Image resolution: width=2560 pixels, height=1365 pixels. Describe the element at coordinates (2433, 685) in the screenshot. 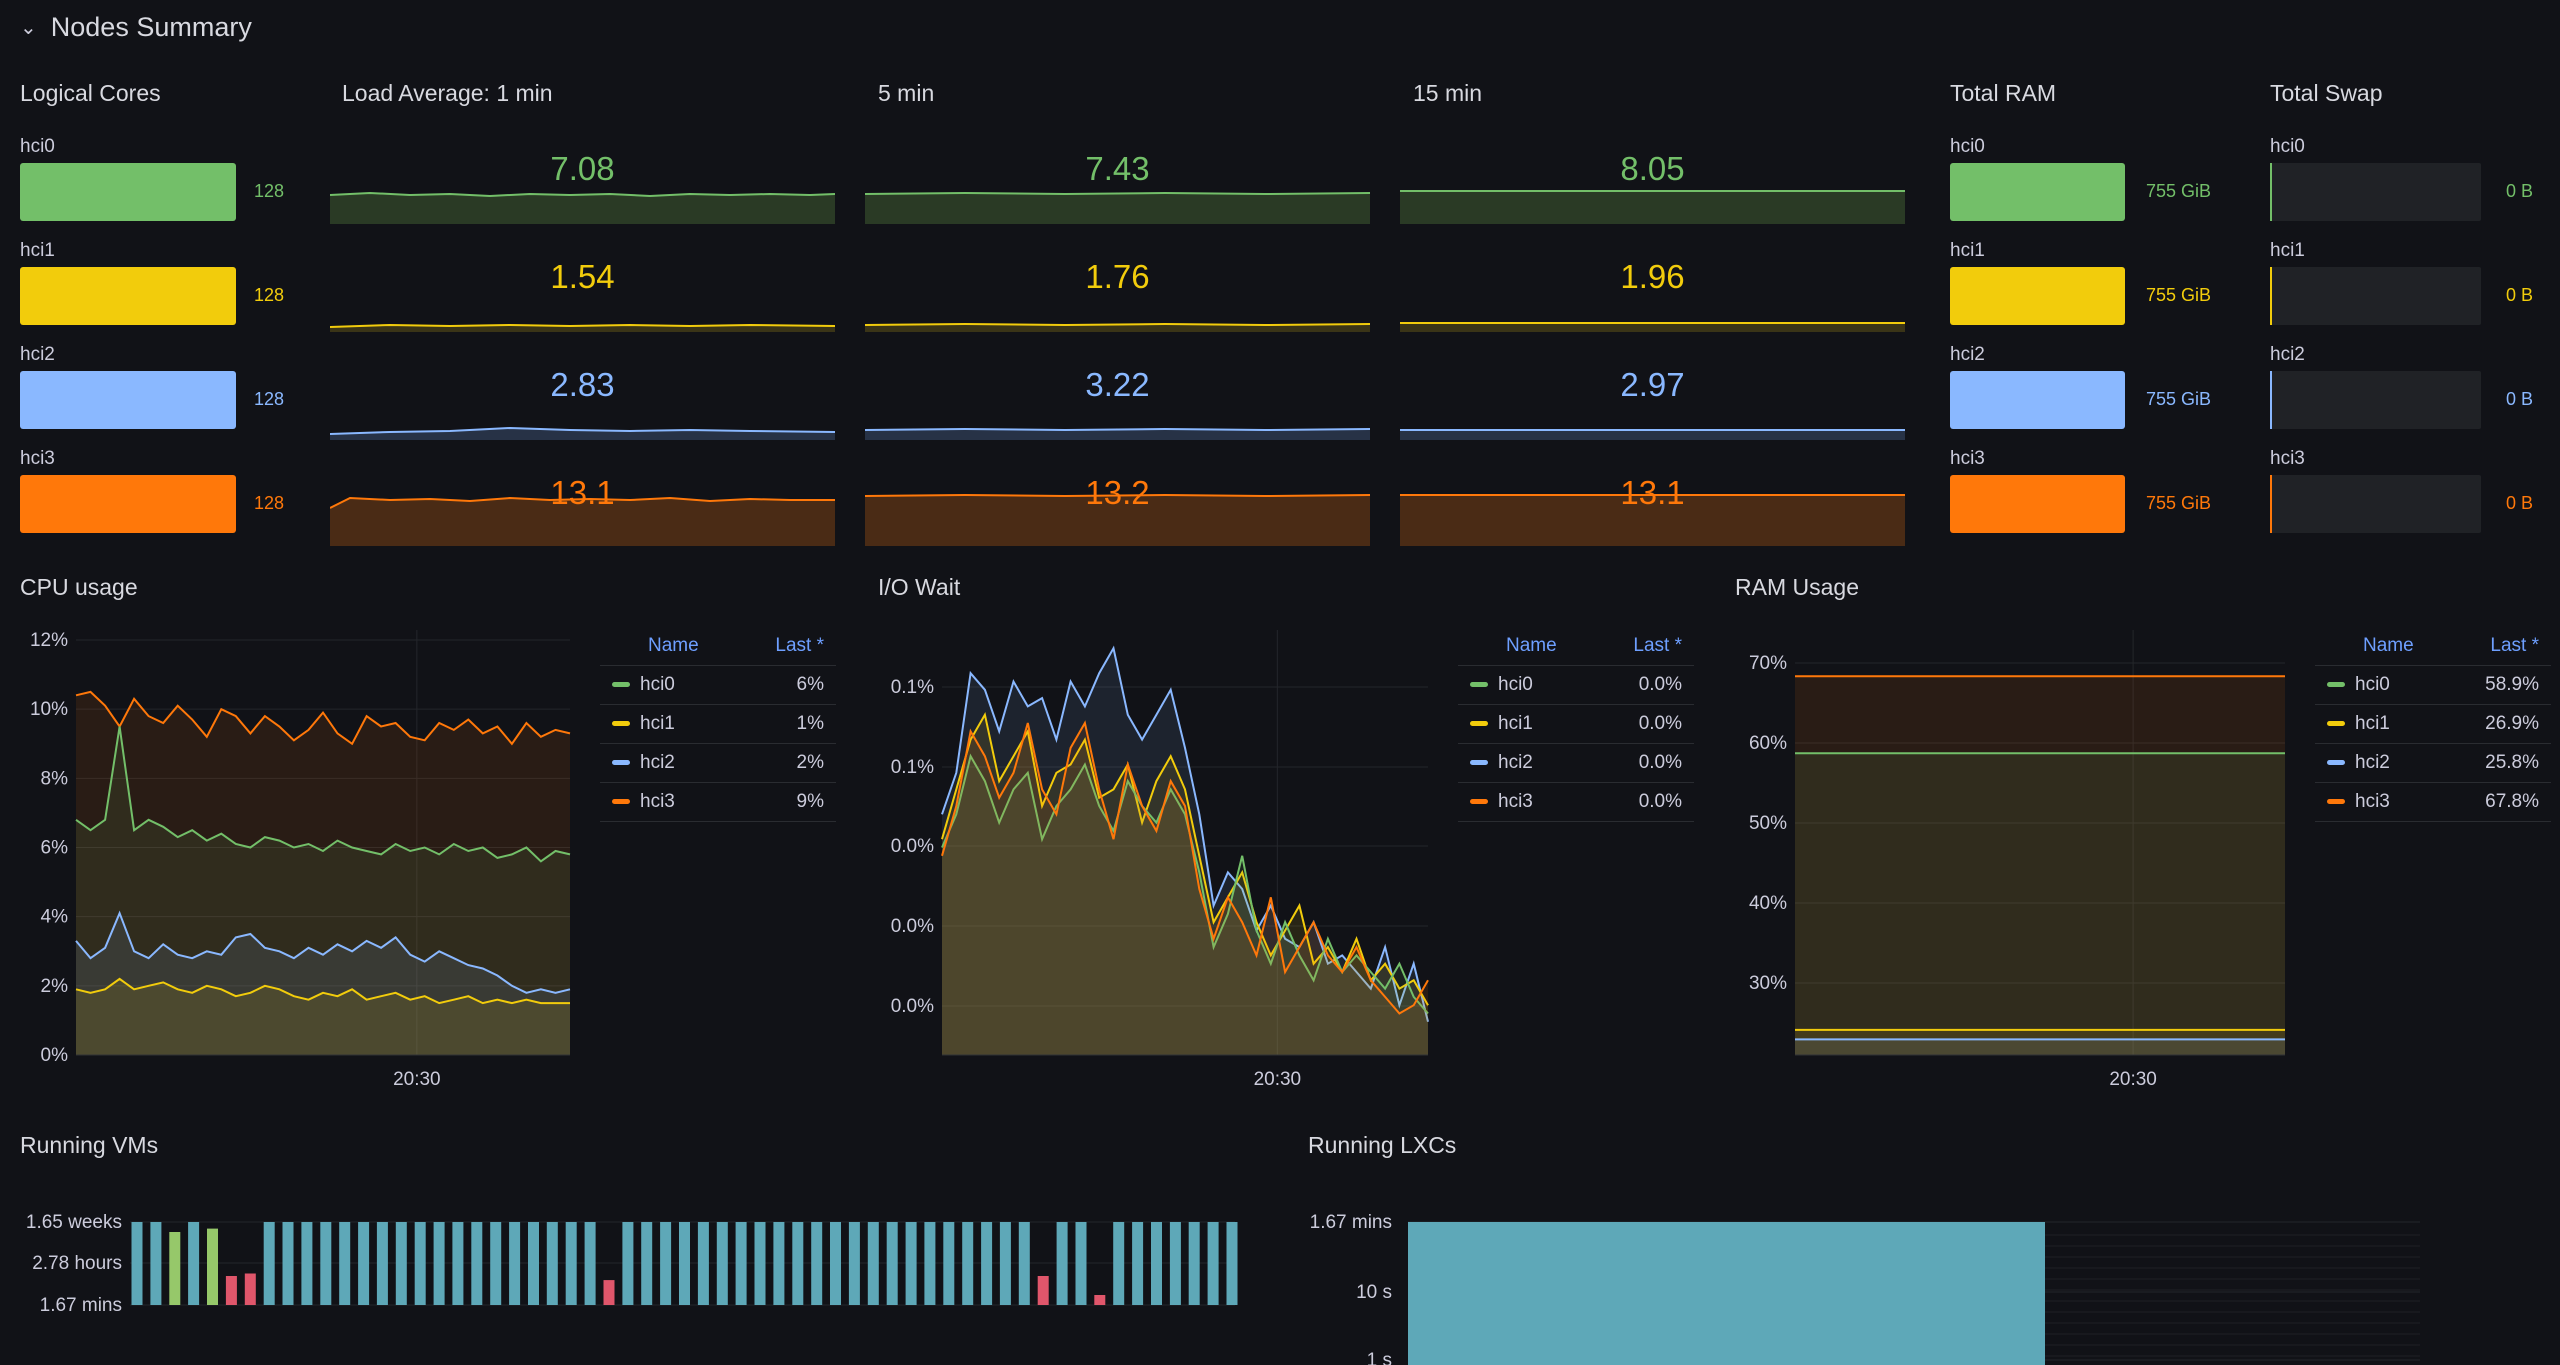

I see `legend-row-hci0: hci0 58.9%` at that location.